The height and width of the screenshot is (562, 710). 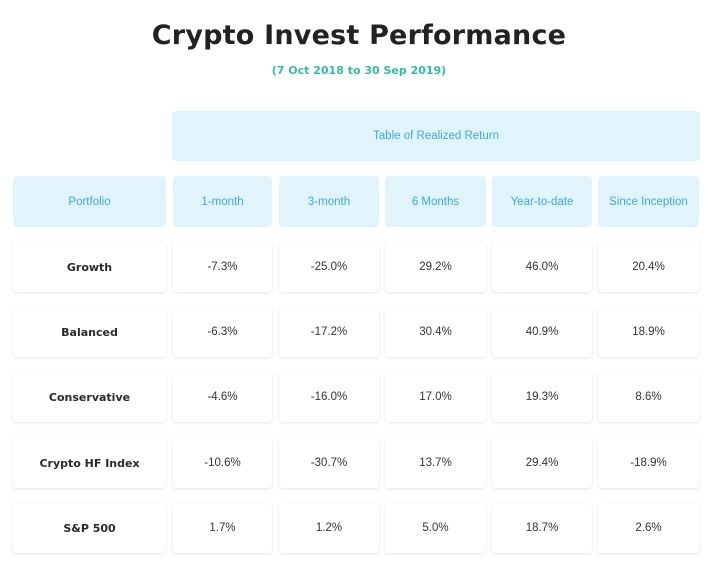 I want to click on table-cell: 5.0%, so click(x=435, y=528).